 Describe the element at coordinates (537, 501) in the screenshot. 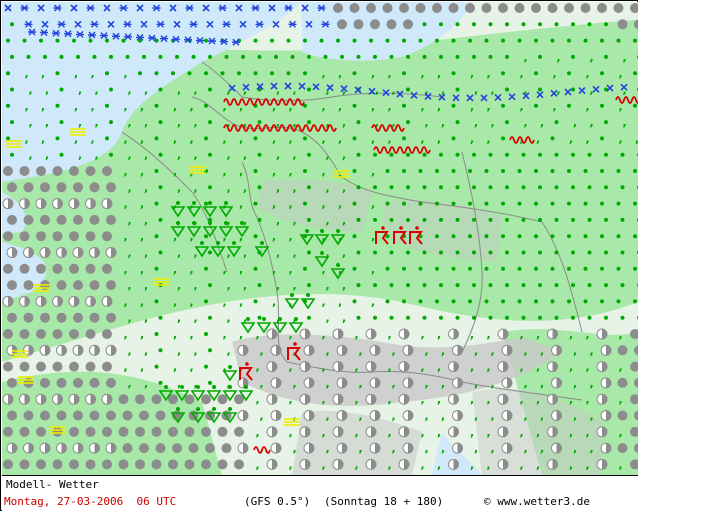

I see `copyright-link: © www.wetter3.de` at that location.